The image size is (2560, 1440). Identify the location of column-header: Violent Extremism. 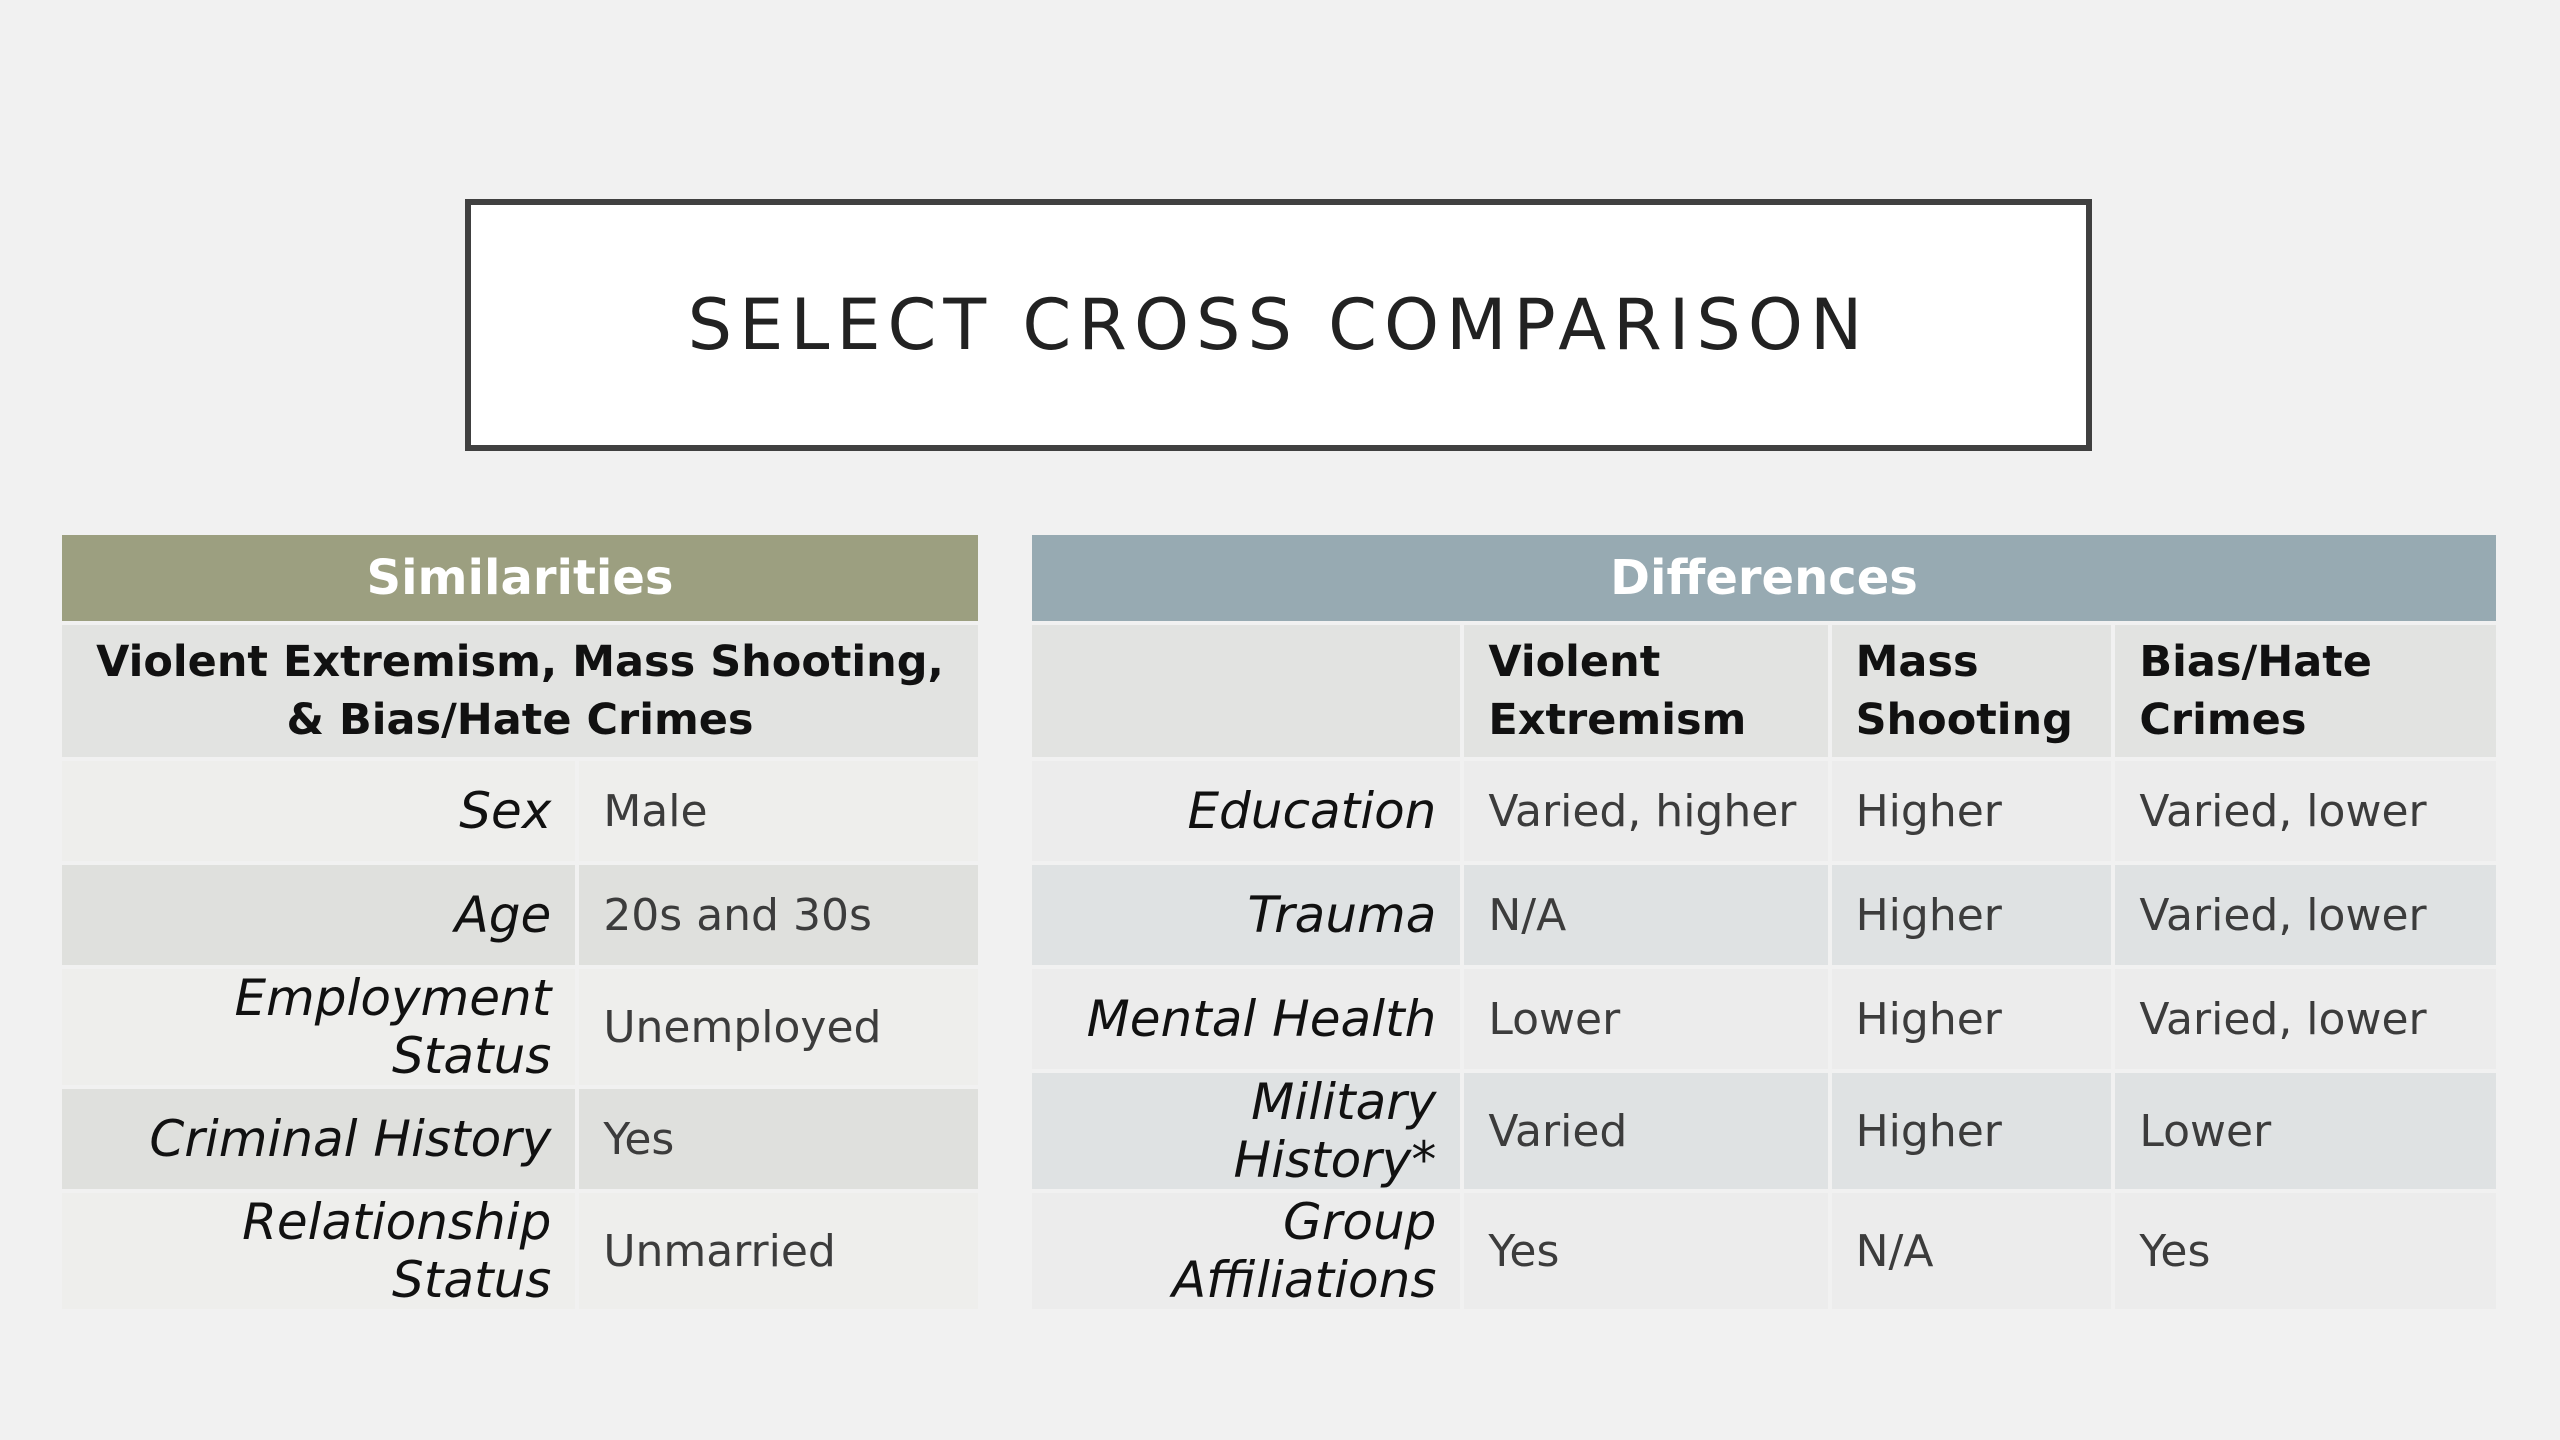
(1646, 691).